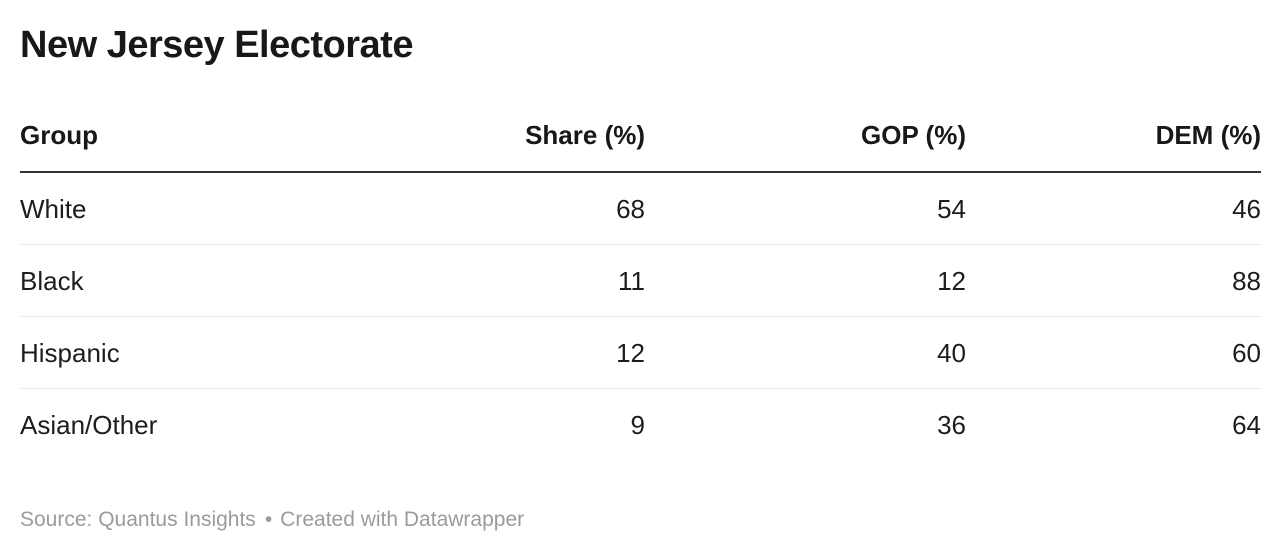 Image resolution: width=1280 pixels, height=550 pixels. I want to click on cell-group: Asian/Other, so click(89, 424).